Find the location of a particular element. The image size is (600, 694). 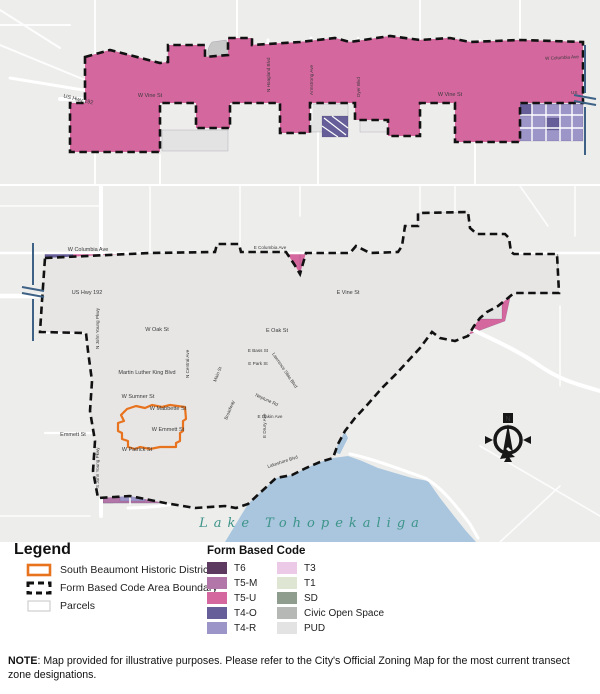

legend-item-historic-district: South Beaumont Historic District is located at coordinates (122, 570).